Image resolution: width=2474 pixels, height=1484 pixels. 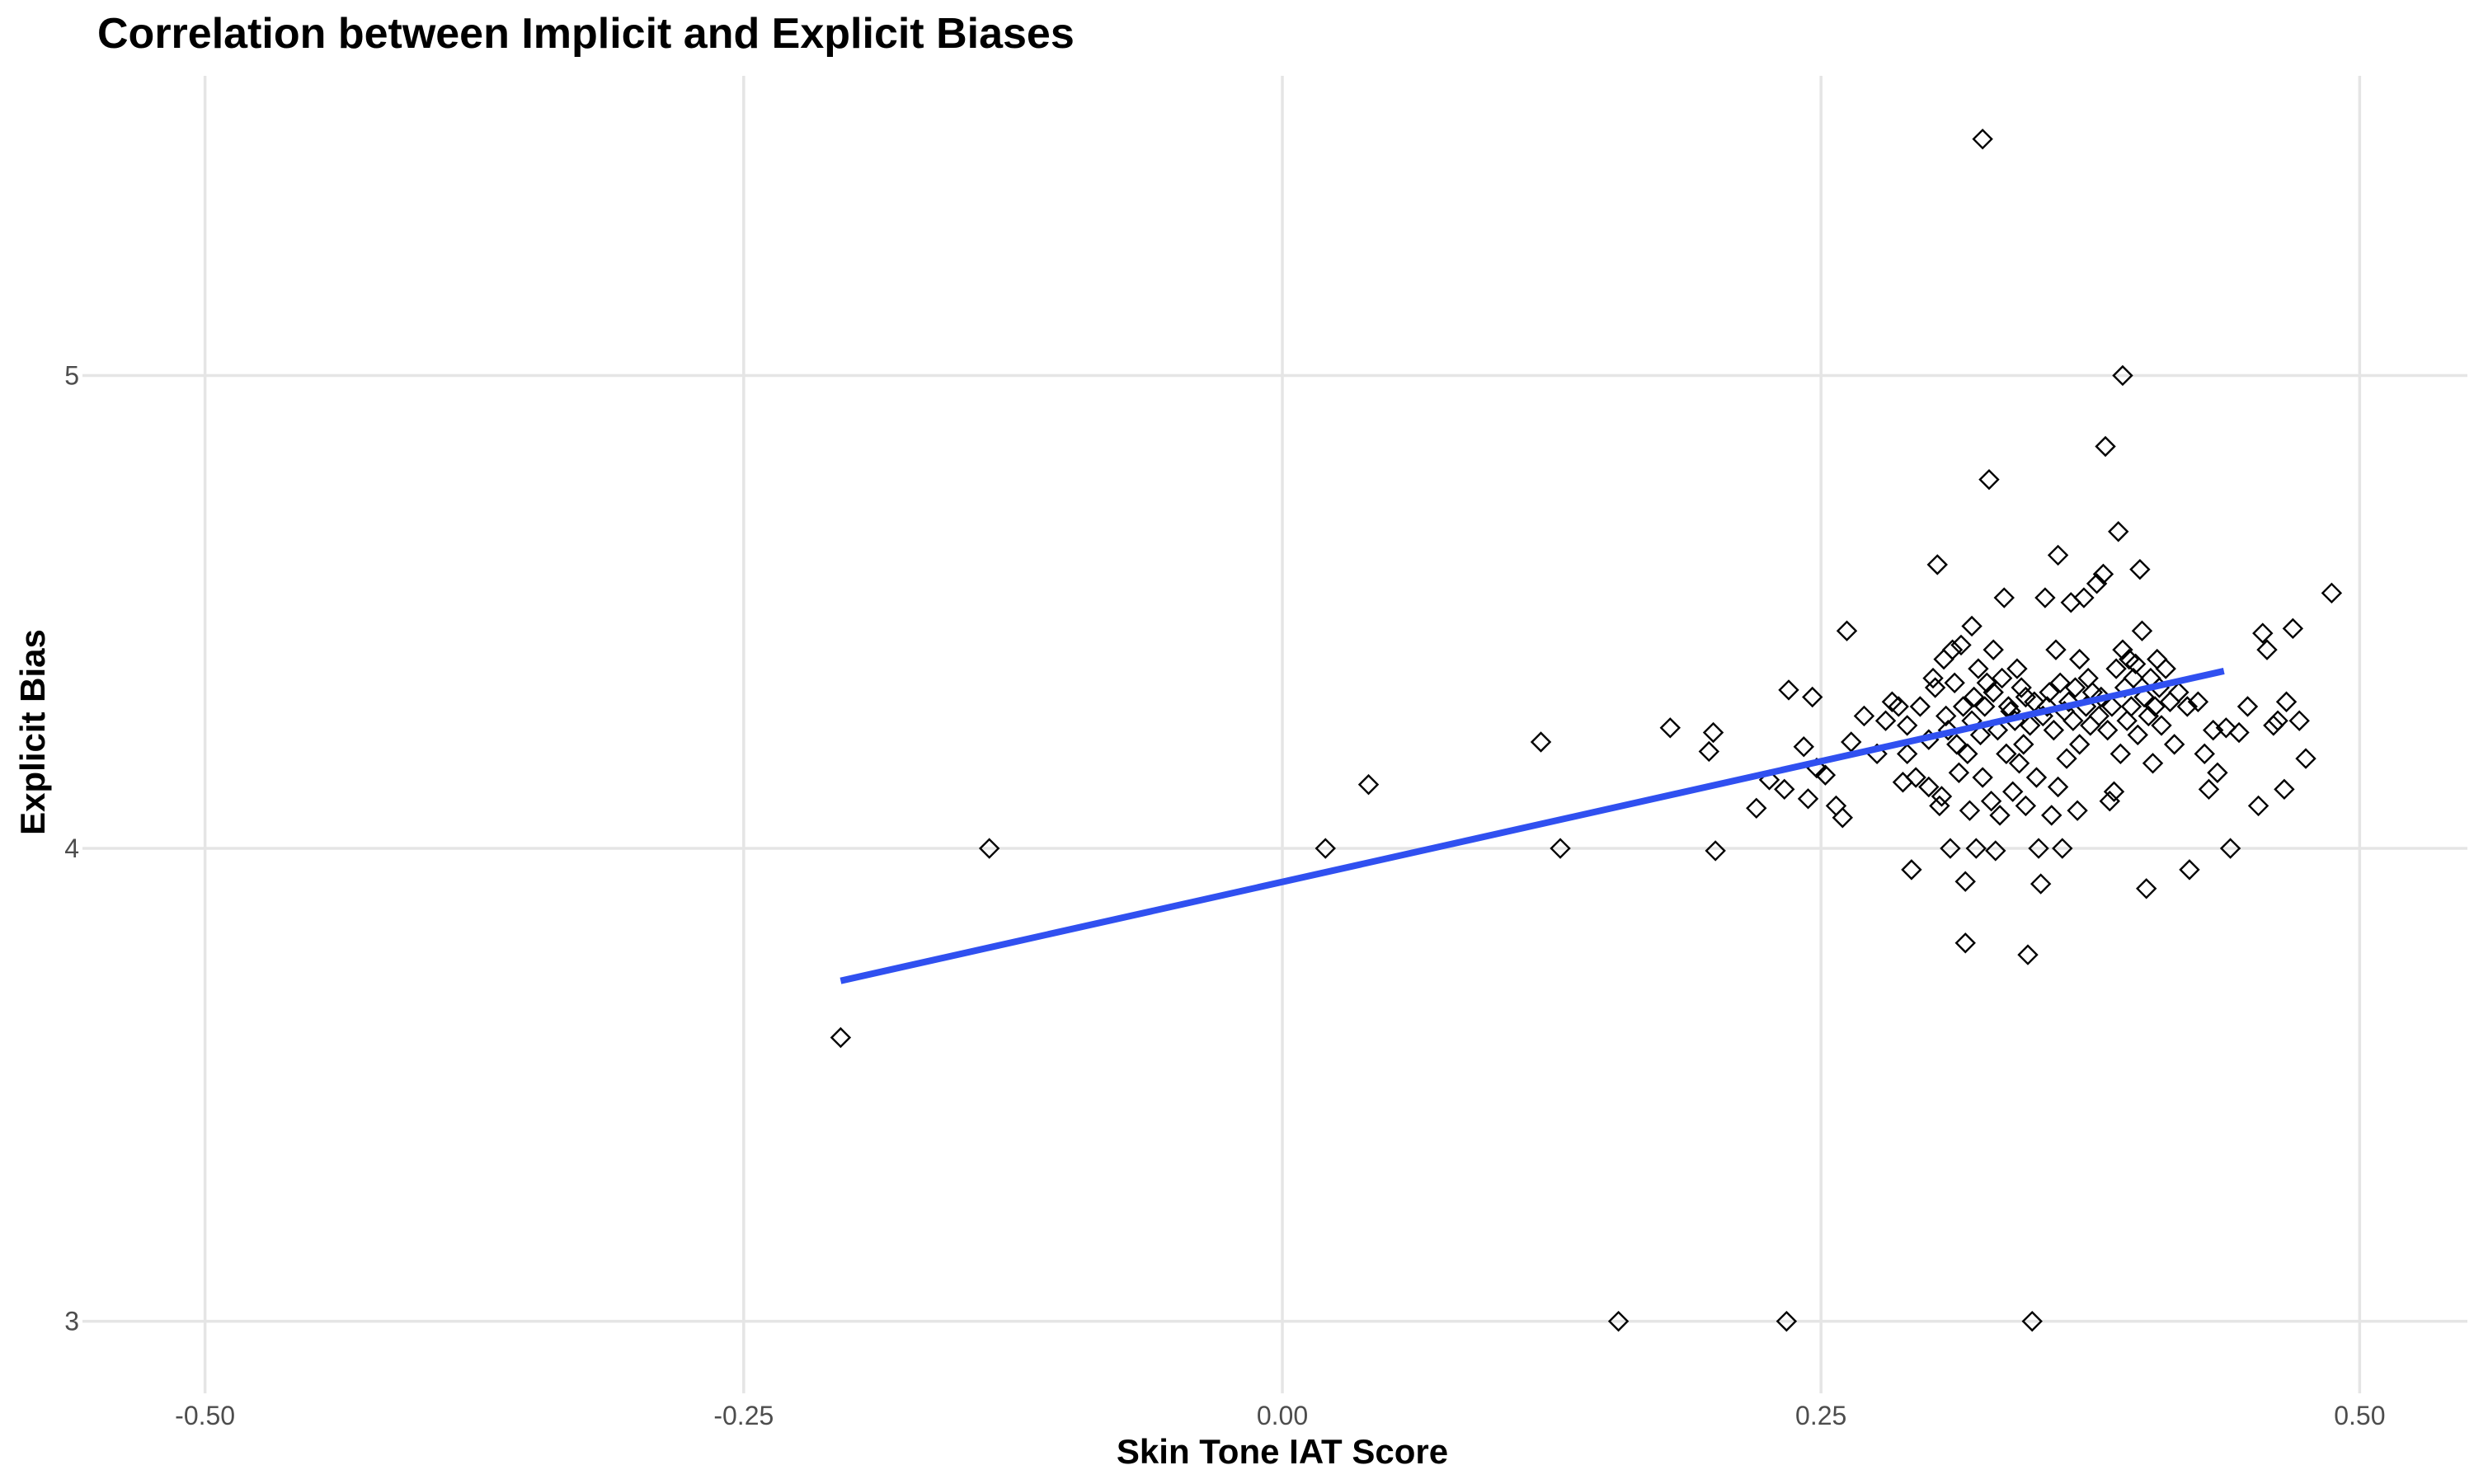 I want to click on x-tick-label: 0.25, so click(x=1820, y=1415).